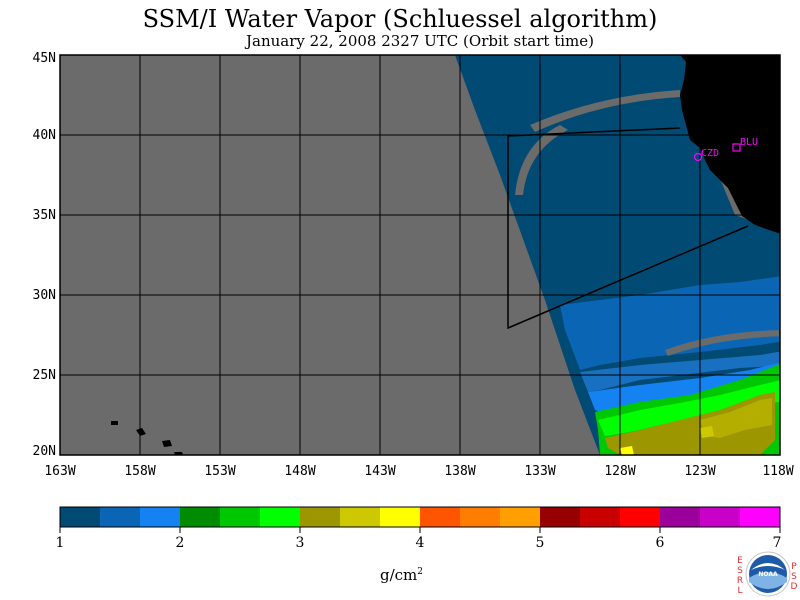 The height and width of the screenshot is (600, 800). Describe the element at coordinates (44, 451) in the screenshot. I see `lat-tick-label: 20N` at that location.